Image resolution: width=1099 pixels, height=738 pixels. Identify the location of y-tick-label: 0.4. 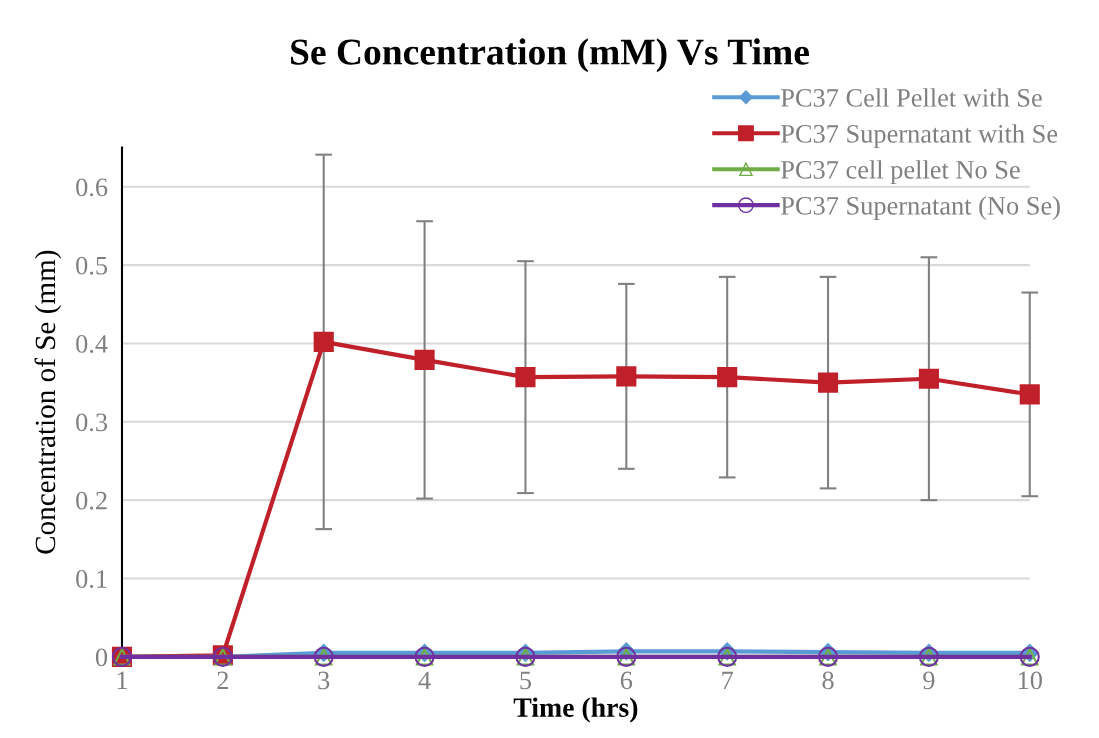
(92, 344).